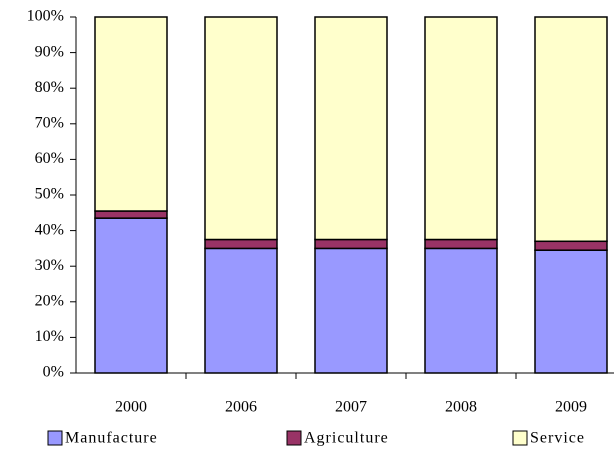  Describe the element at coordinates (461, 407) in the screenshot. I see `x-tick-label: 2008` at that location.